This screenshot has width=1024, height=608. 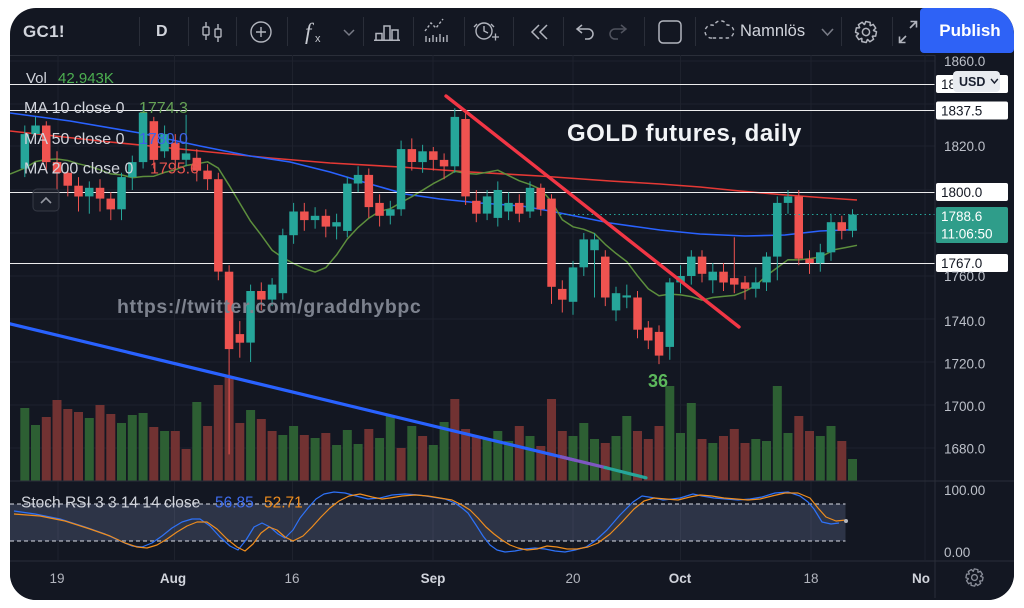 I want to click on svg-text: USD, so click(x=972, y=82).